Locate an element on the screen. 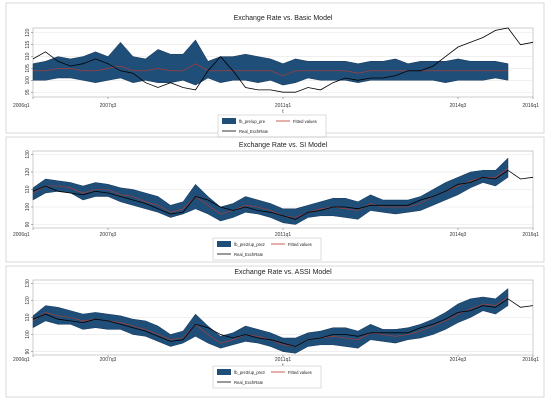  legend-label-band: fb_pre/up_pre is located at coordinates (252, 121).